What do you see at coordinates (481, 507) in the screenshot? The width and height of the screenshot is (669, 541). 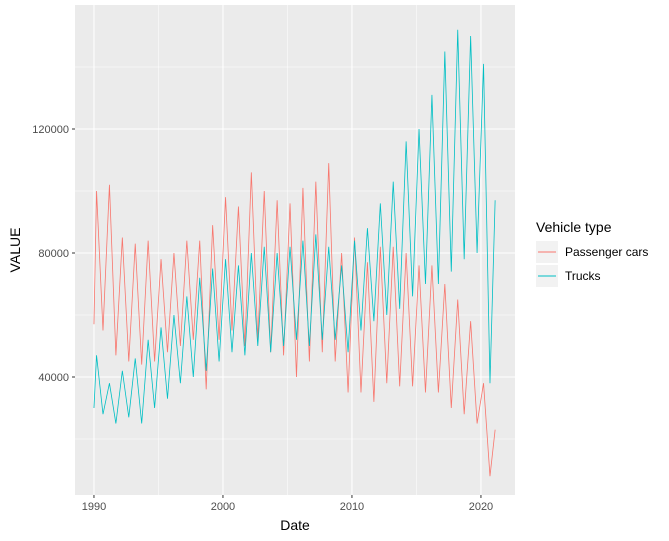 I see `x-tick-label: 2020` at bounding box center [481, 507].